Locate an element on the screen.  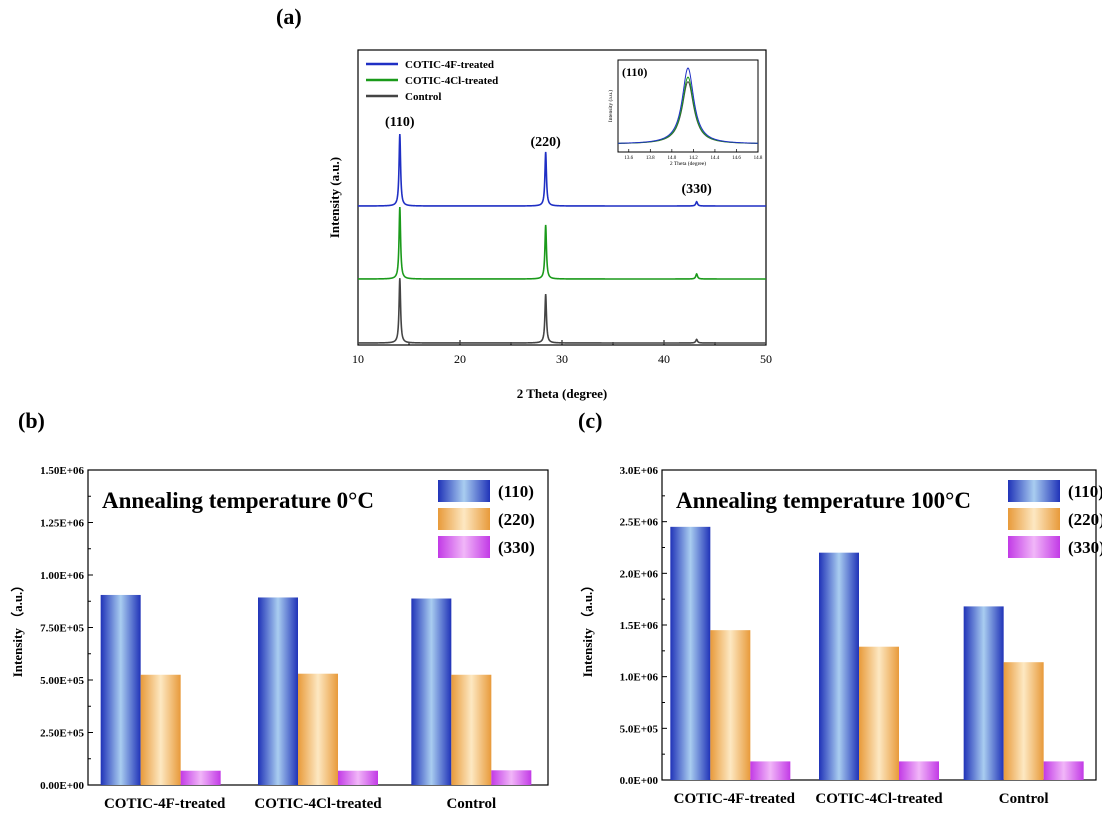
legend-label-a: Control is located at coordinates (423, 97).